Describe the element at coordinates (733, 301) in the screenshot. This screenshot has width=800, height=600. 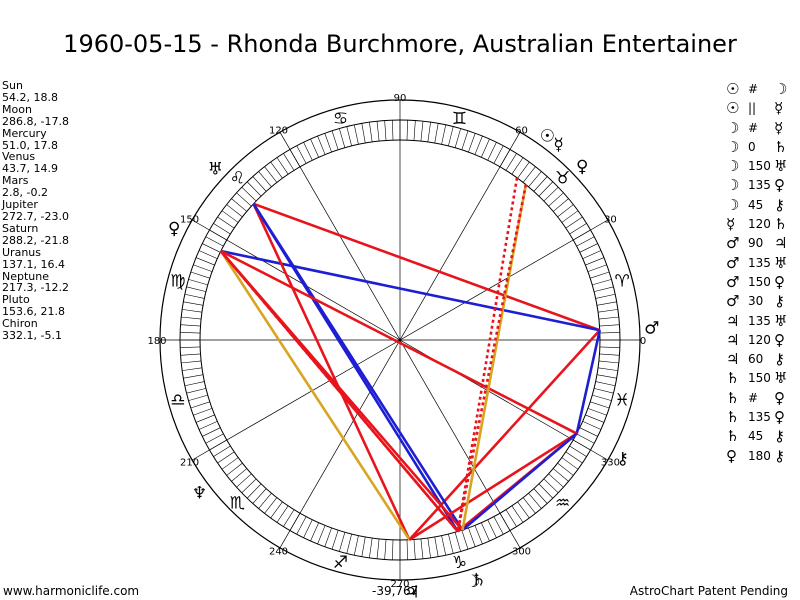
I see `aspect-planet-glyph: ♂` at that location.